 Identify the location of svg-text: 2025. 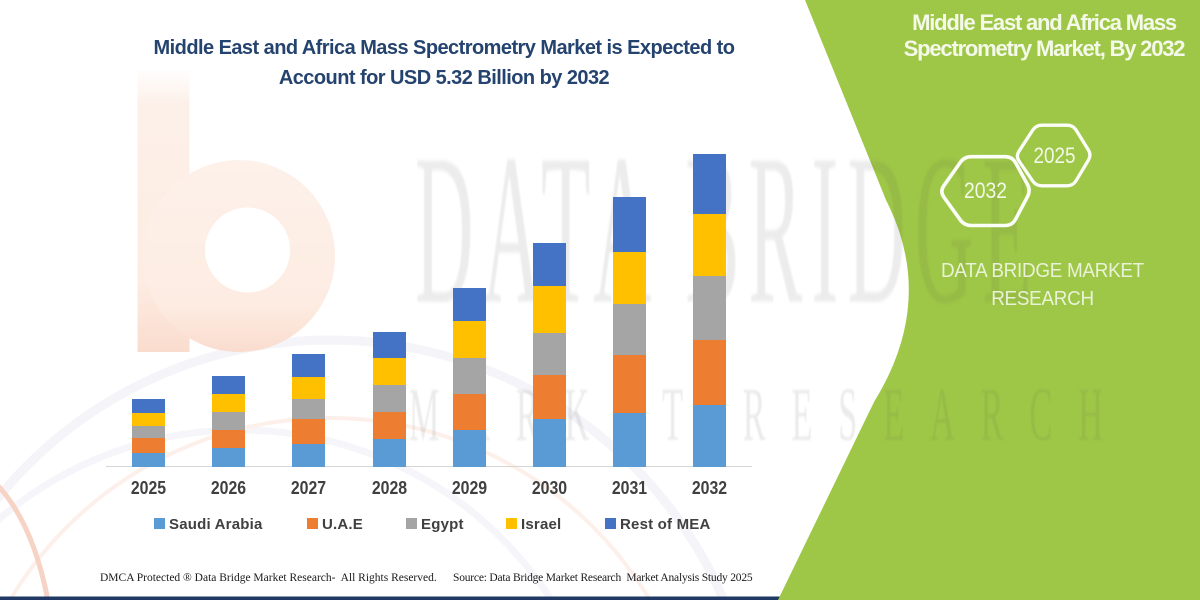
(1055, 155).